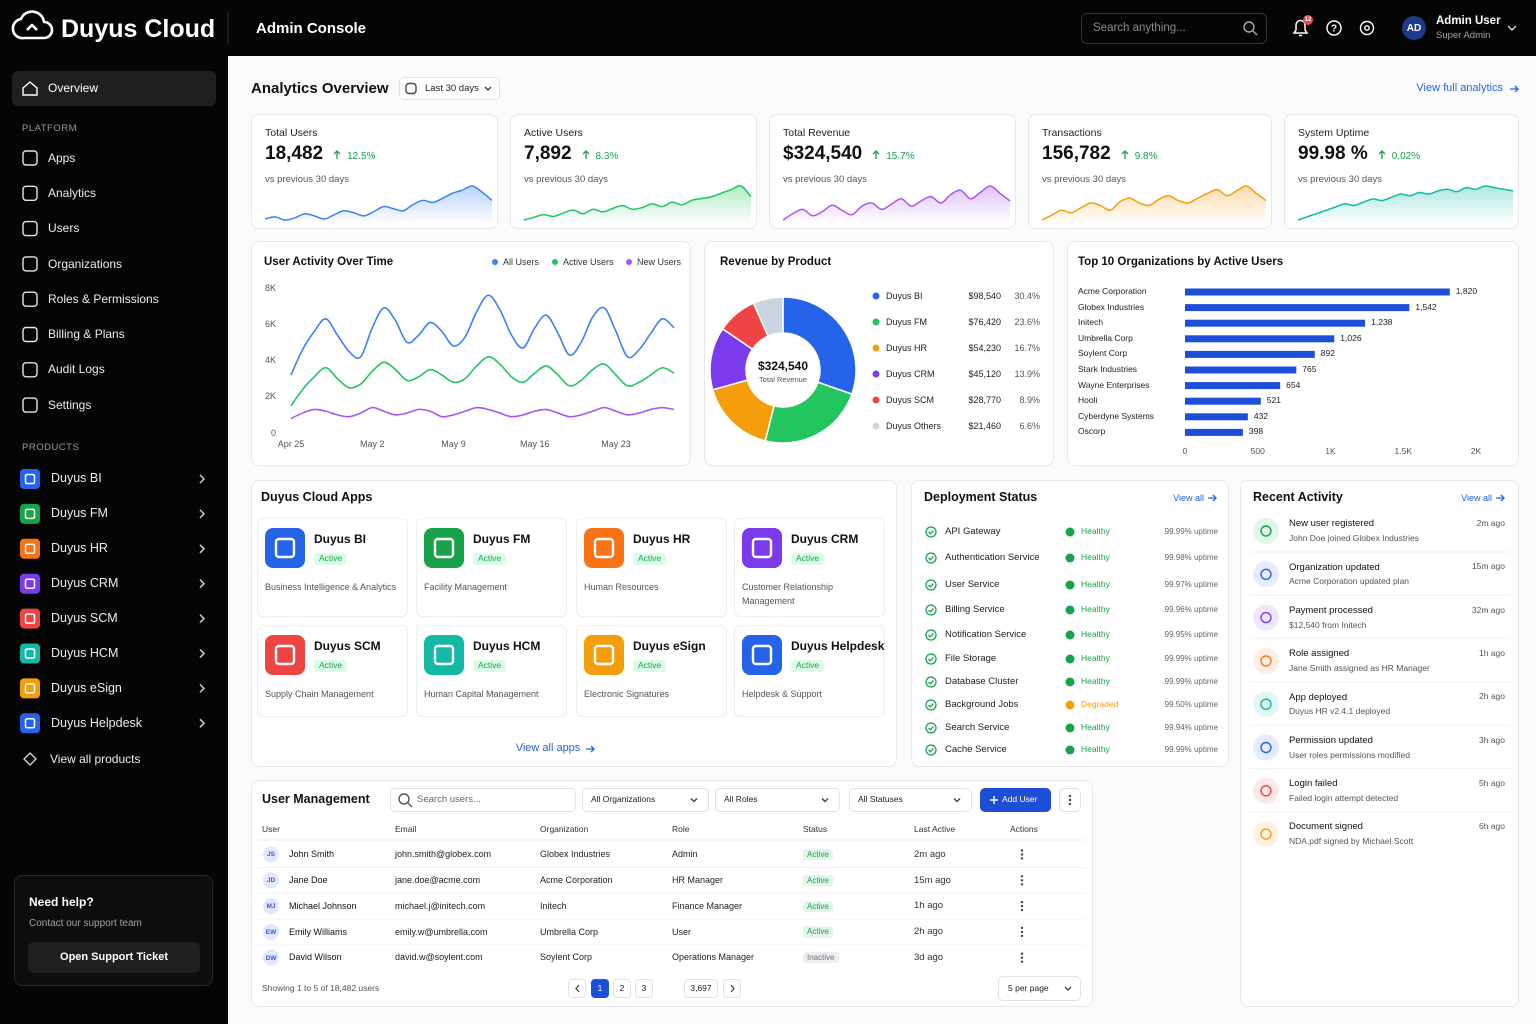 The image size is (1536, 1024). What do you see at coordinates (548, 748) in the screenshot?
I see `link: View all apps` at bounding box center [548, 748].